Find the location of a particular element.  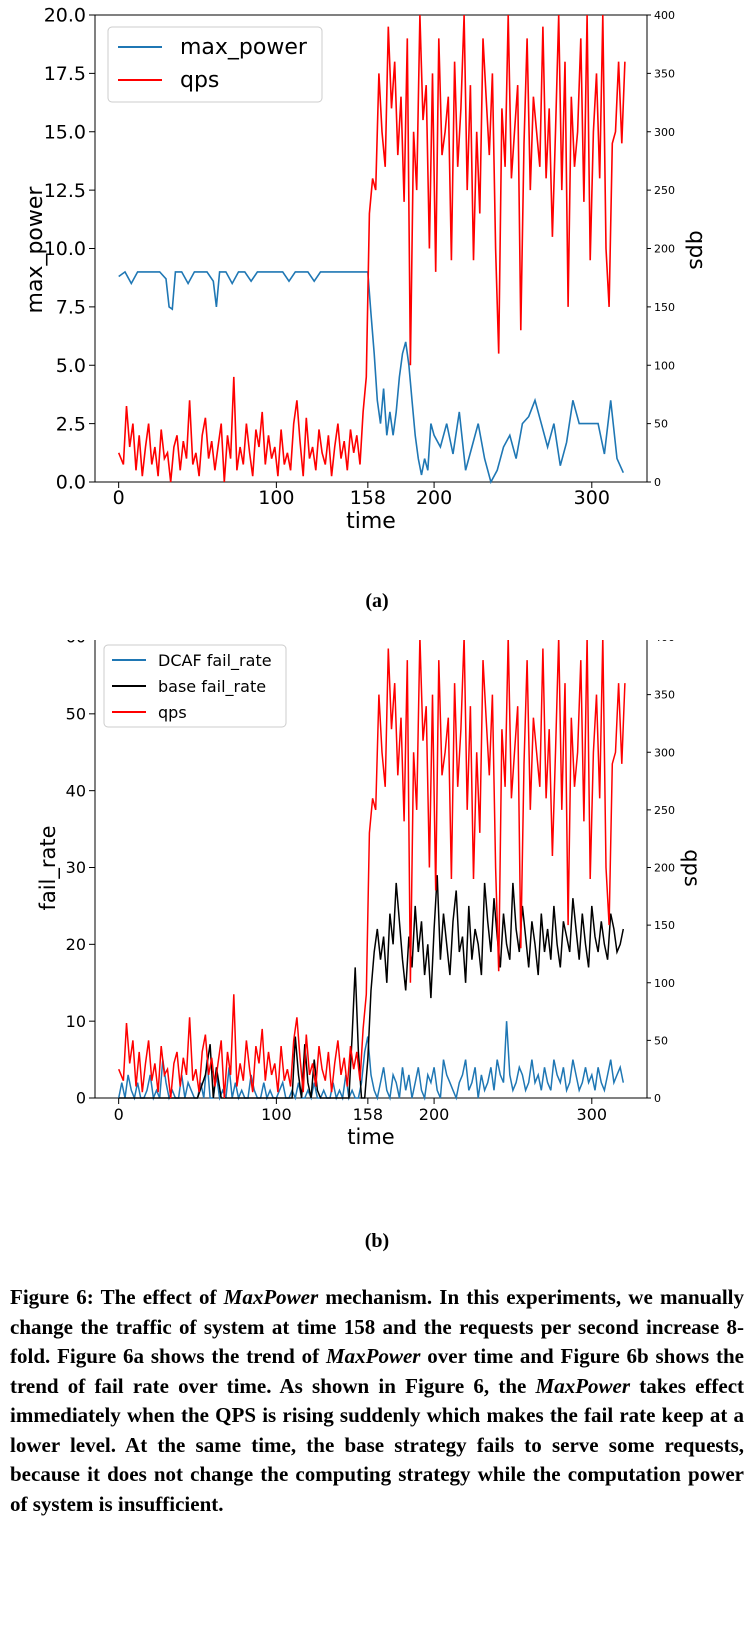

caption-term-1: MaxPower is located at coordinates (271, 1297).